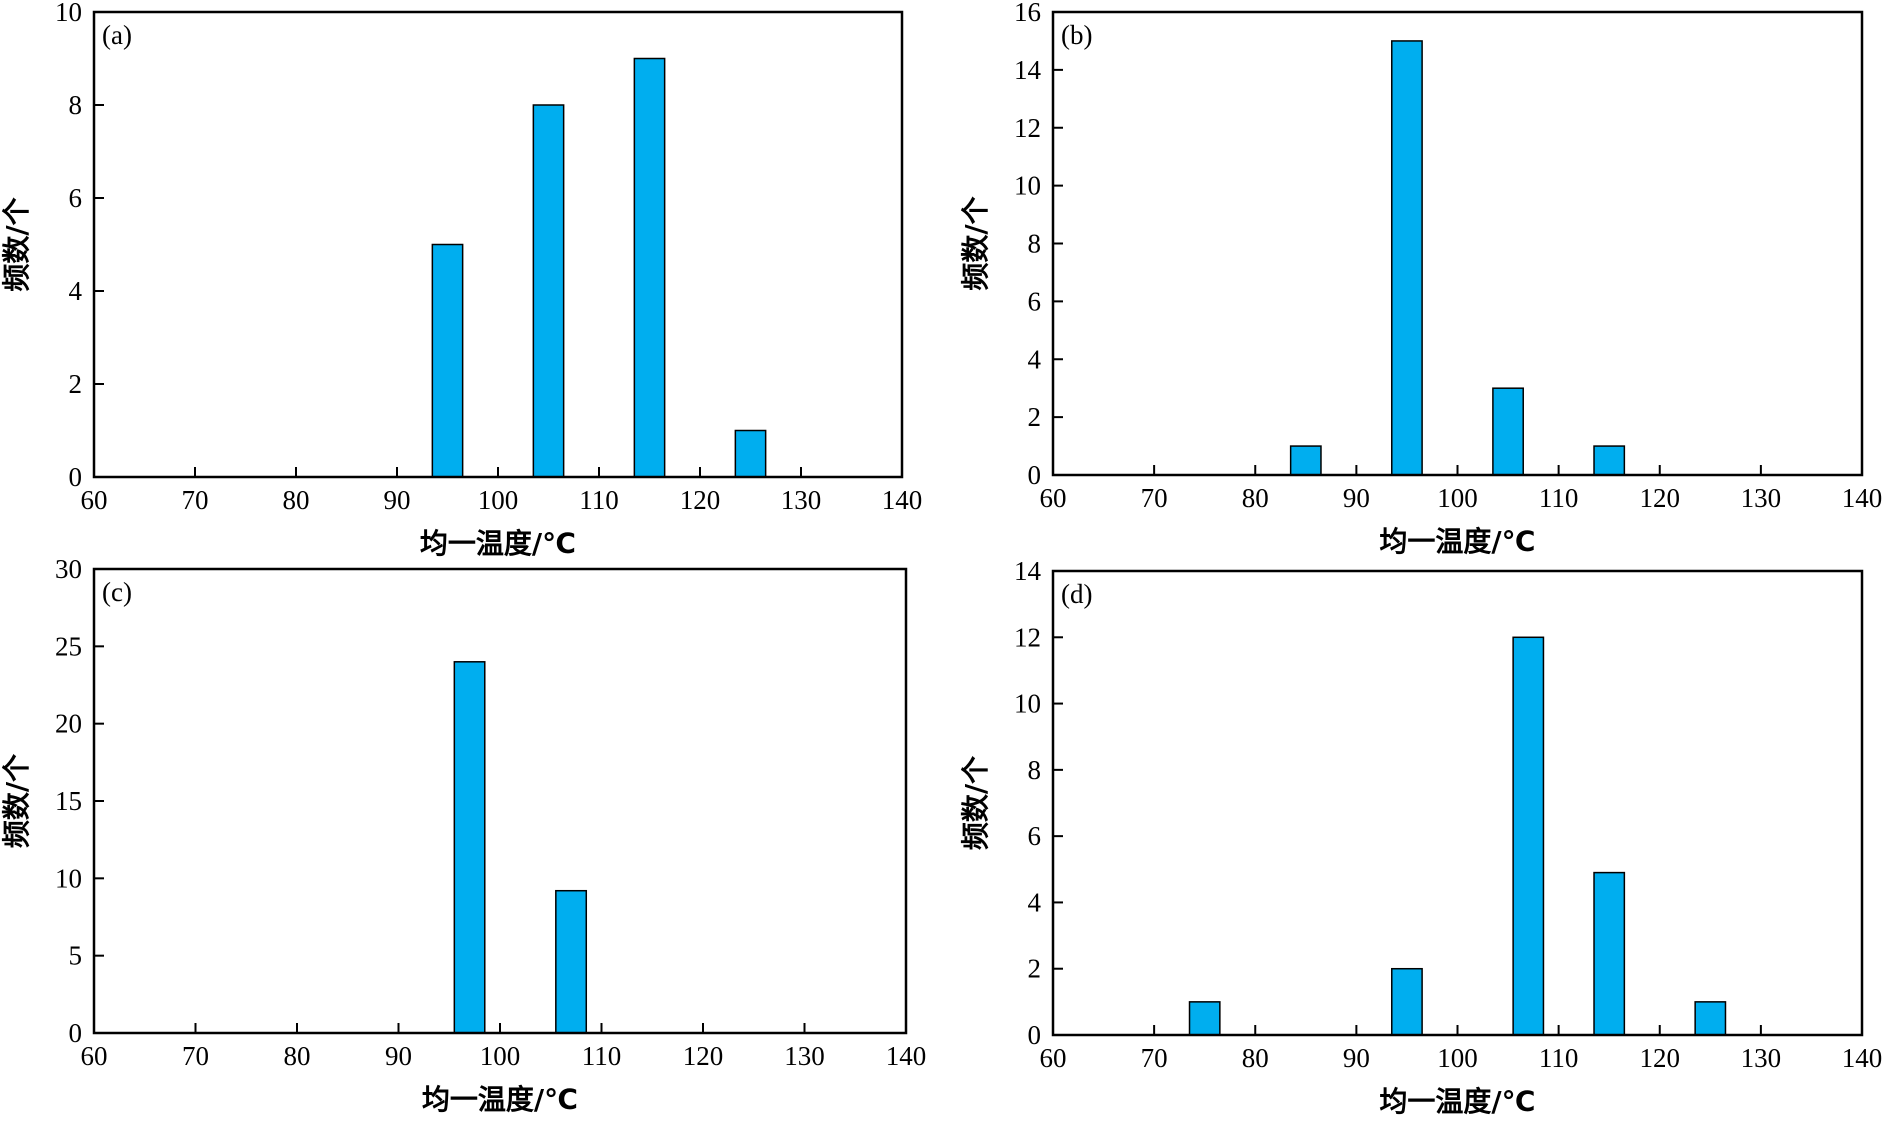  I want to click on y-tick-label: 16, so click(1027, 13).